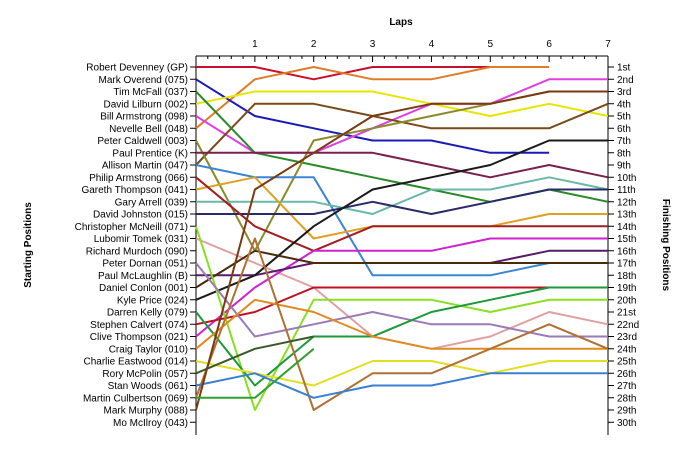 The height and width of the screenshot is (450, 700). I want to click on finishing-position-label: 24th, so click(626, 349).